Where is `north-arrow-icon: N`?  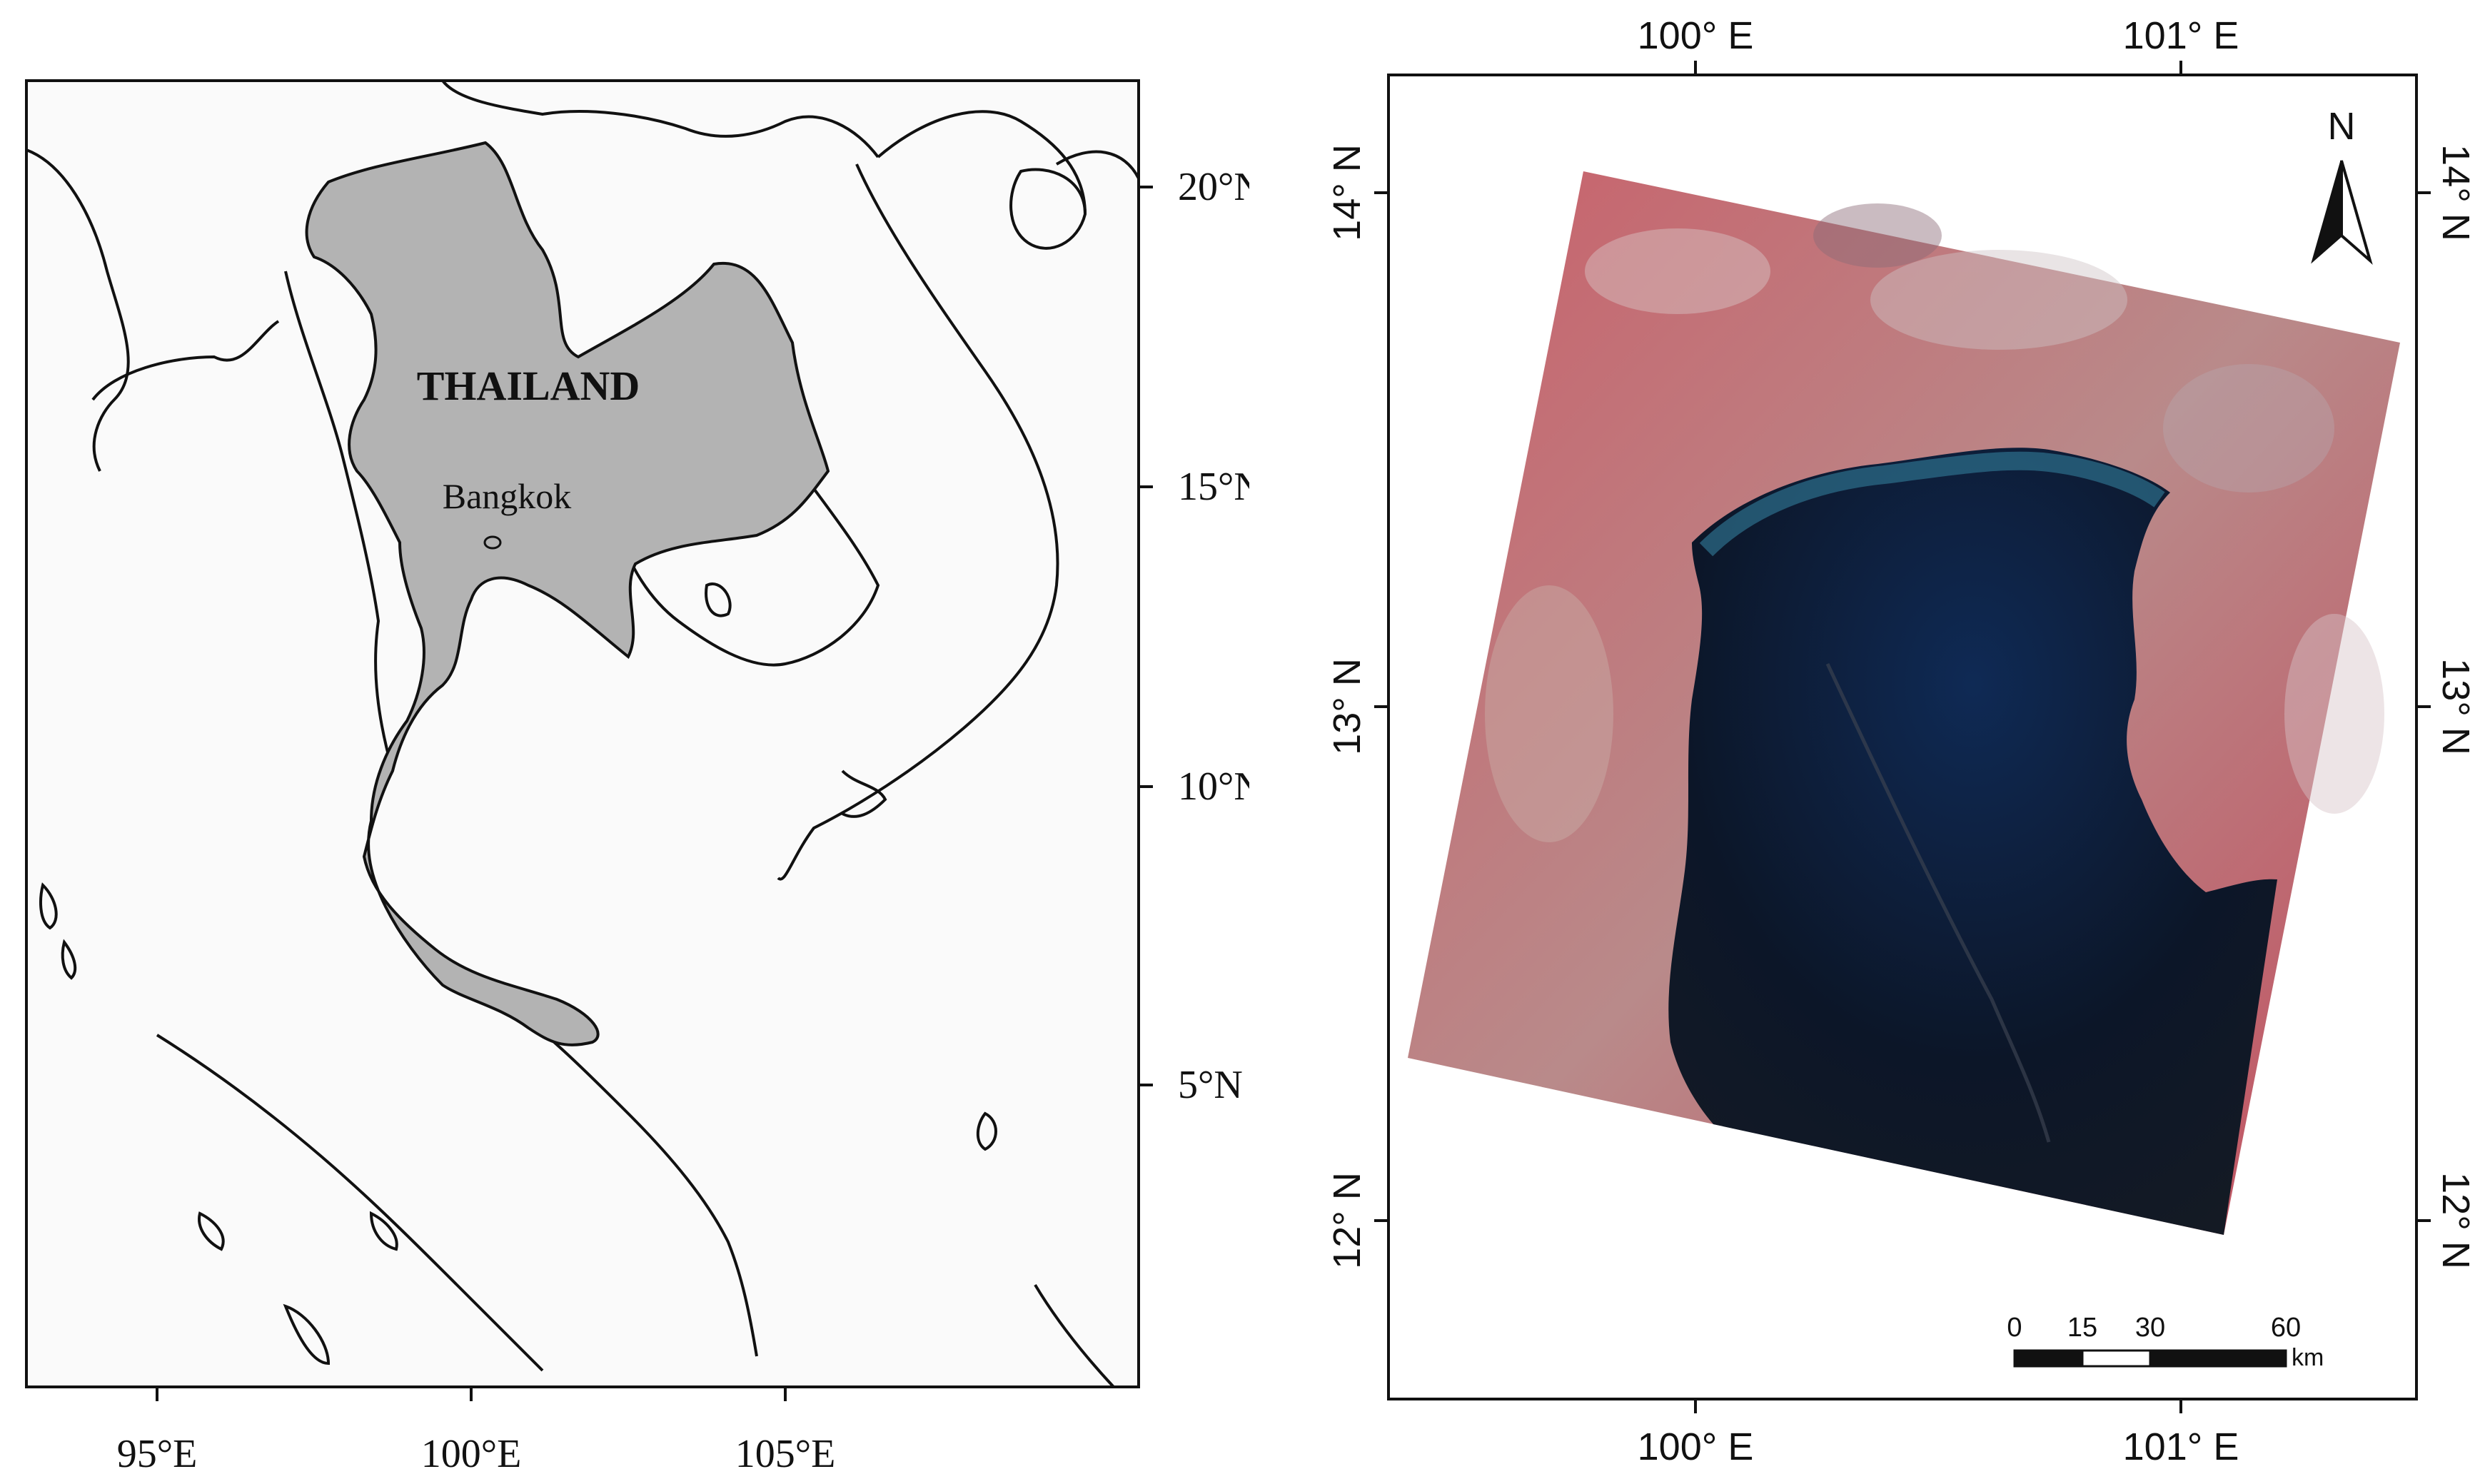 north-arrow-icon: N is located at coordinates (2342, 185).